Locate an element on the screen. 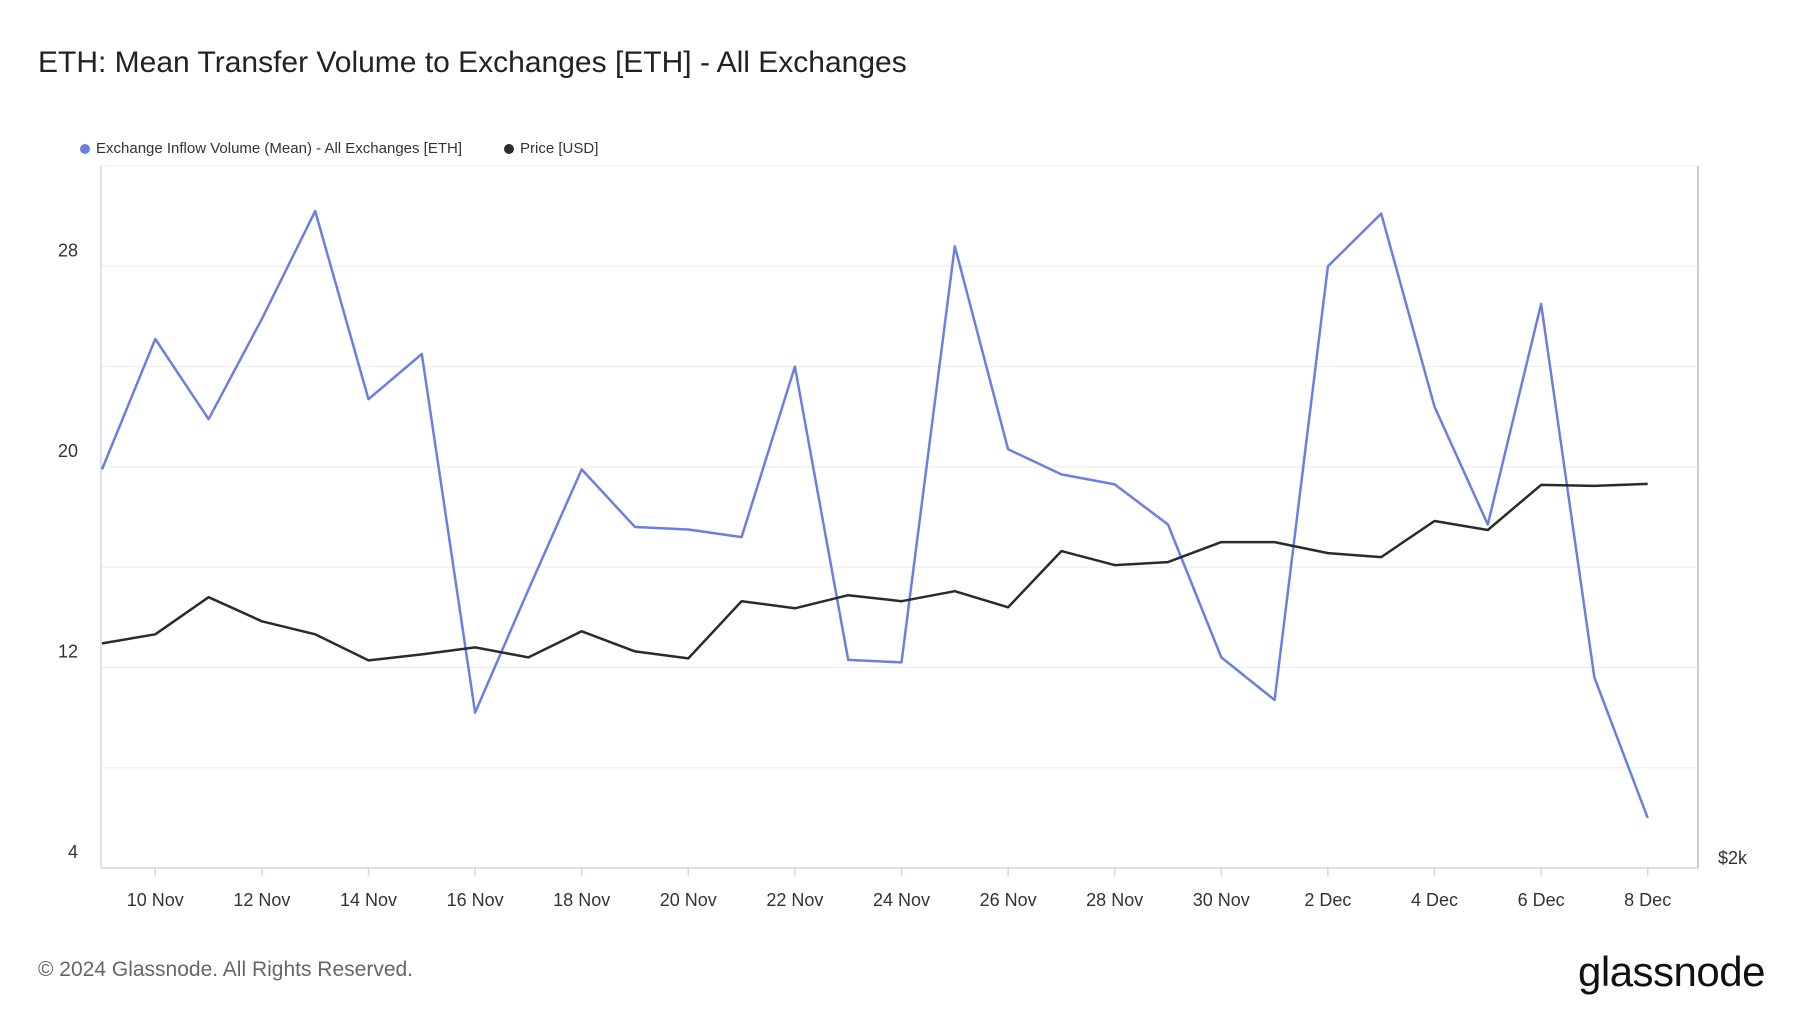  x-tick-label: 2 Dec is located at coordinates (1327, 900).